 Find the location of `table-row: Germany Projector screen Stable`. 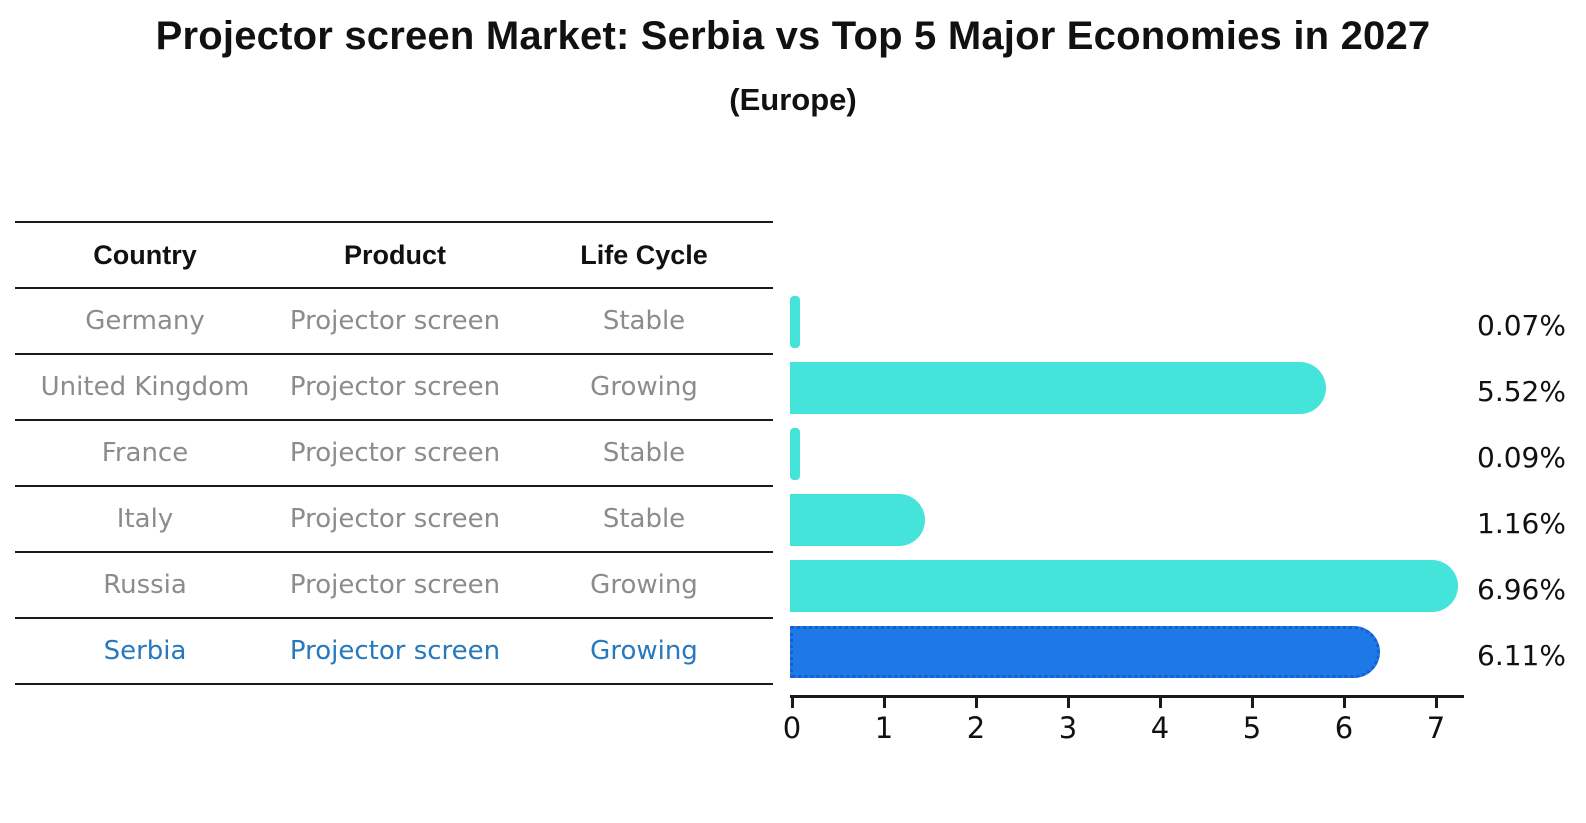

table-row: Germany Projector screen Stable is located at coordinates (394, 322).